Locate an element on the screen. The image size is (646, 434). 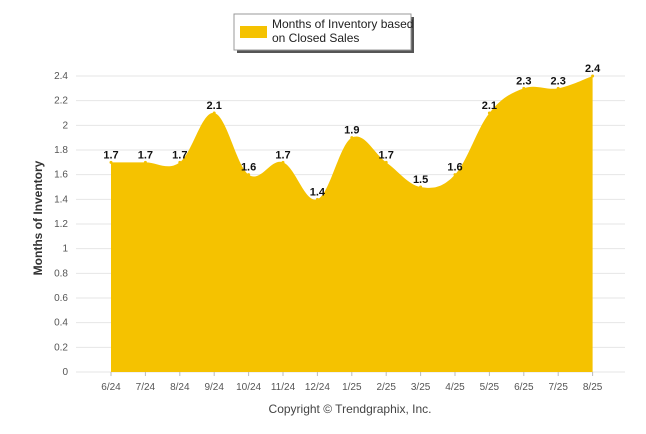
x-tick-label: 7/24 is located at coordinates (146, 387).